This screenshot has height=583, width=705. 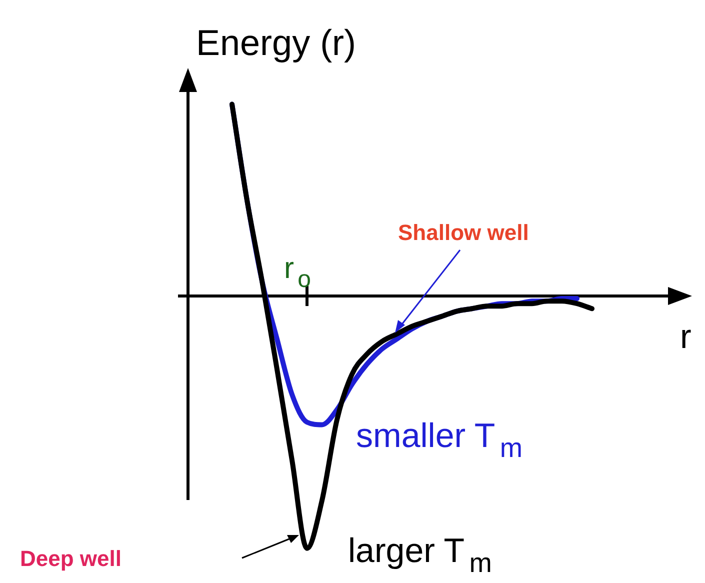 I want to click on annotation: Shallow well, so click(x=463, y=232).